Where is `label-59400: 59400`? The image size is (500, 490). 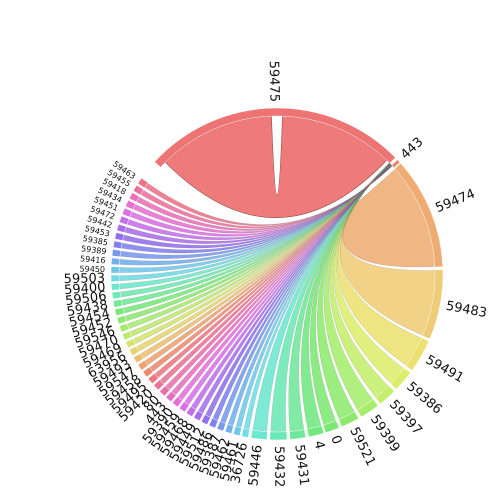 label-59400: 59400 is located at coordinates (85, 289).